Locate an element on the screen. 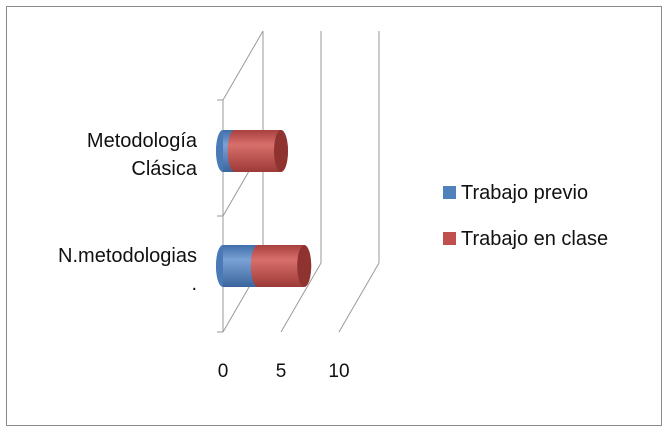 The image size is (667, 432). x-tick-label-1: 5 is located at coordinates (281, 371).